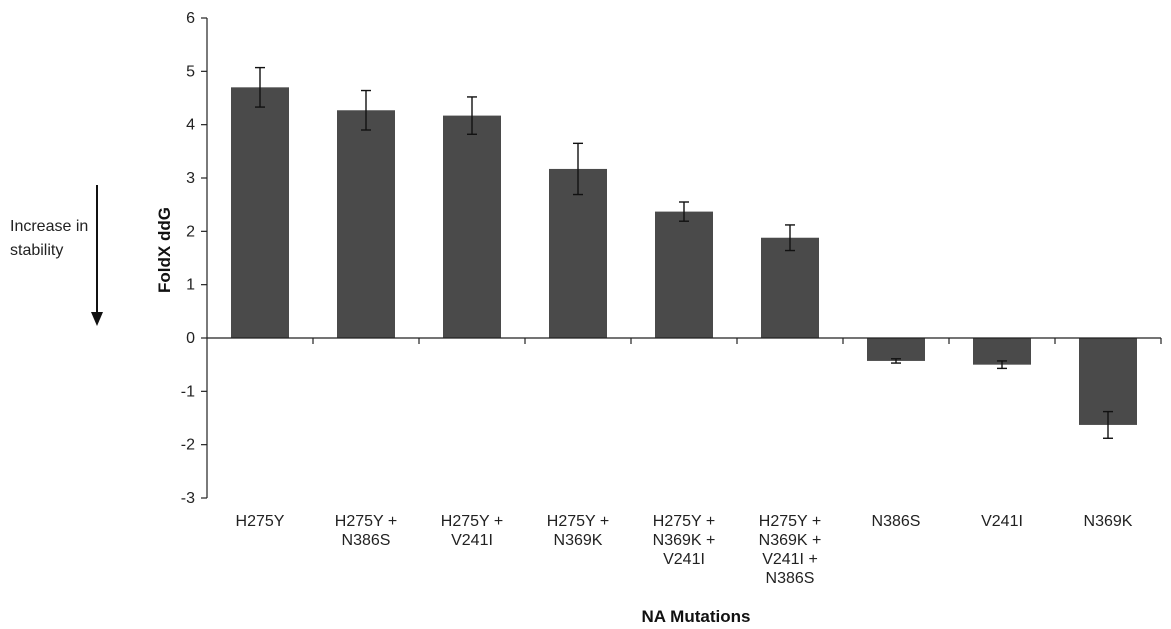 Image resolution: width=1171 pixels, height=629 pixels. Describe the element at coordinates (190, 285) in the screenshot. I see `y-tick-label: 1` at that location.